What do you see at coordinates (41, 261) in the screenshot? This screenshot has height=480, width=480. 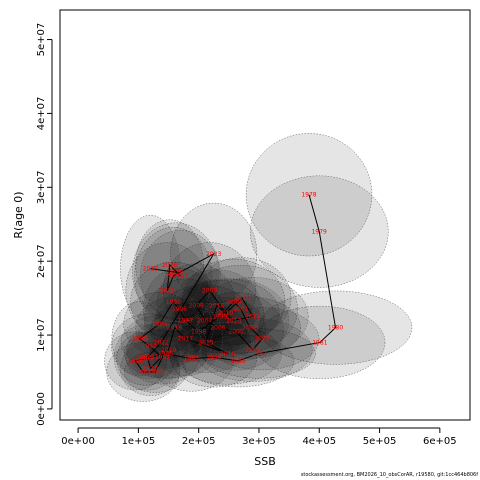 I see `y-tick-label: 2e+07` at bounding box center [41, 261].